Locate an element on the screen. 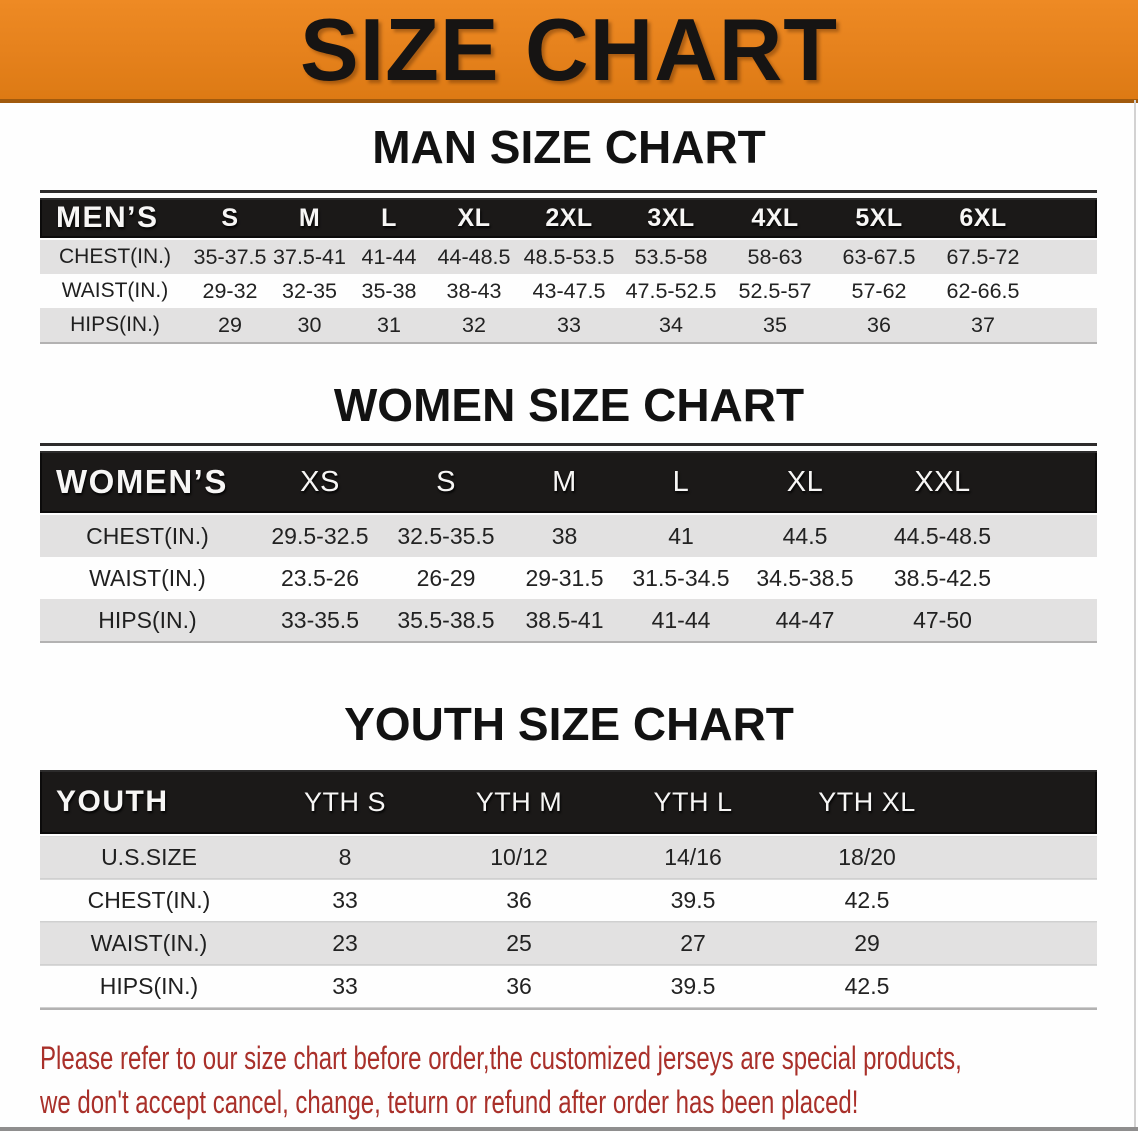 The height and width of the screenshot is (1132, 1138). table-row: WAIST(IN.) 23 25 27 29 is located at coordinates (568, 943).